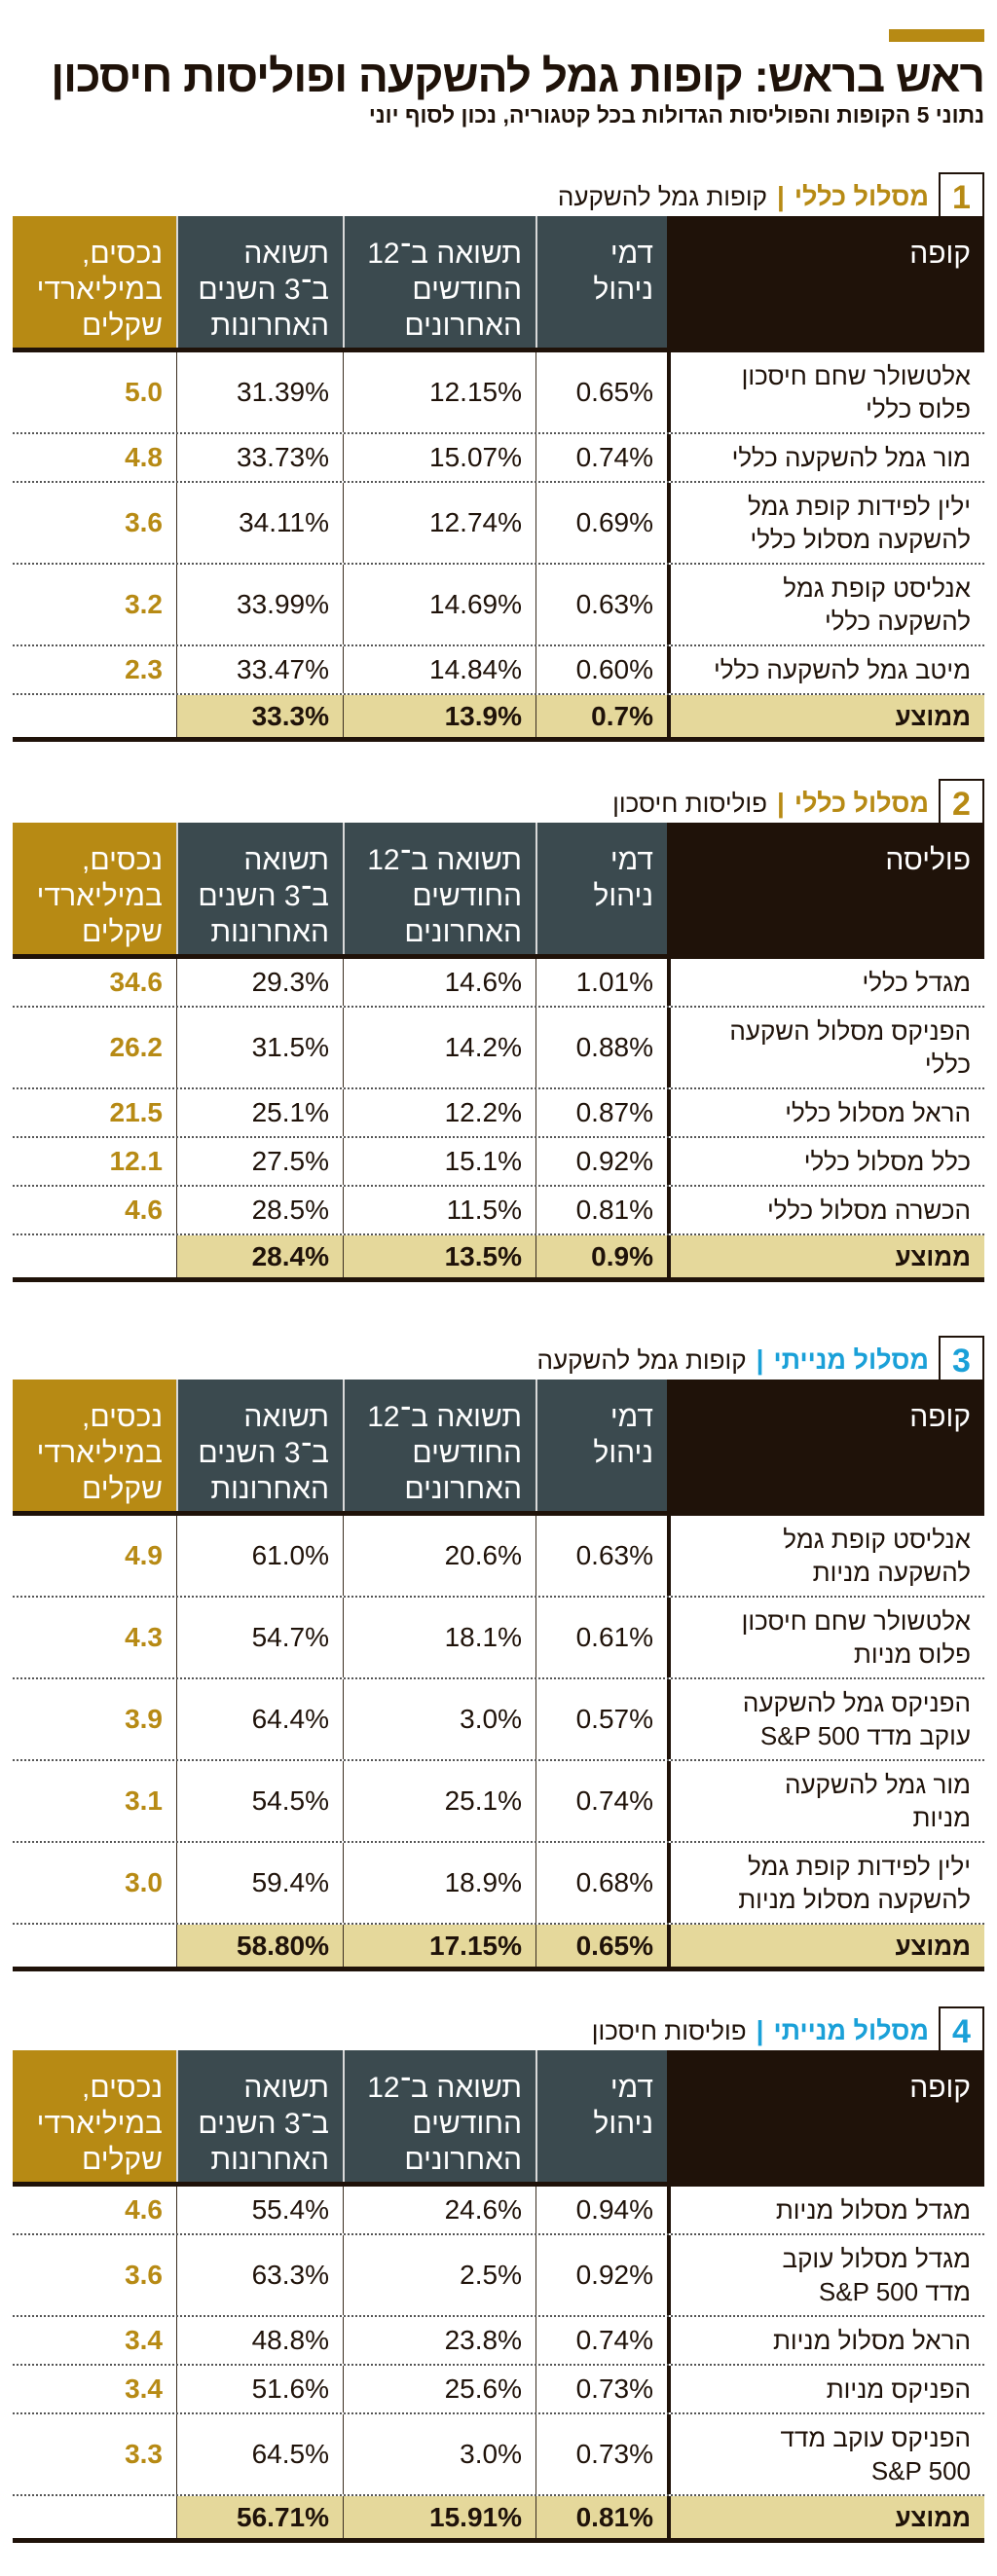 This screenshot has height=2576, width=997. Describe the element at coordinates (283, 2516) in the screenshot. I see `avg-return-3y: 56.71%` at that location.